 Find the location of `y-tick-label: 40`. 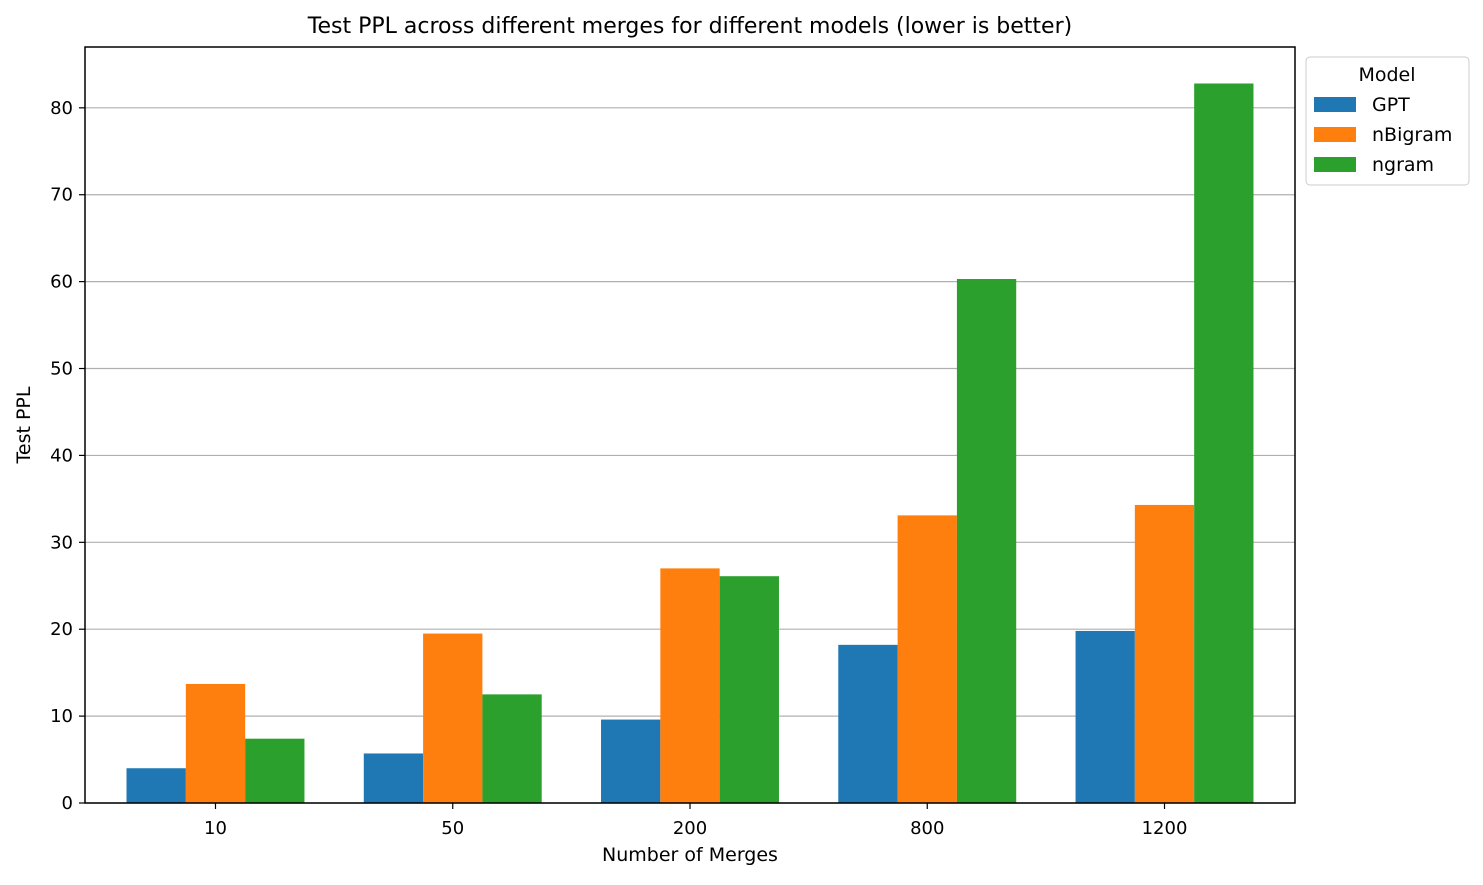

y-tick-label: 40 is located at coordinates (61, 455).